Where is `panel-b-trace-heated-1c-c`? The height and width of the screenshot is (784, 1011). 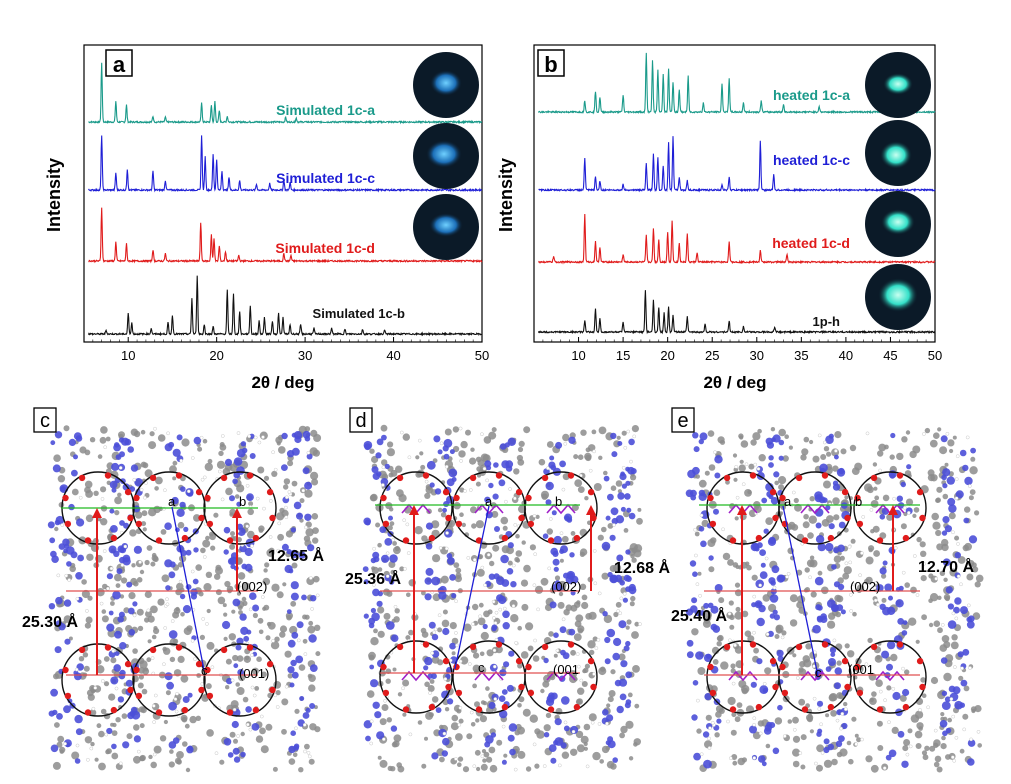 panel-b-trace-heated-1c-c is located at coordinates (737, 164).